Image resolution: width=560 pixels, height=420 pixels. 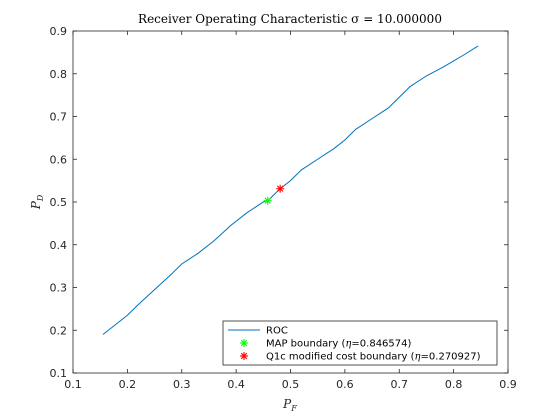 I want to click on y-tick-label: 0.4, so click(x=59, y=245).